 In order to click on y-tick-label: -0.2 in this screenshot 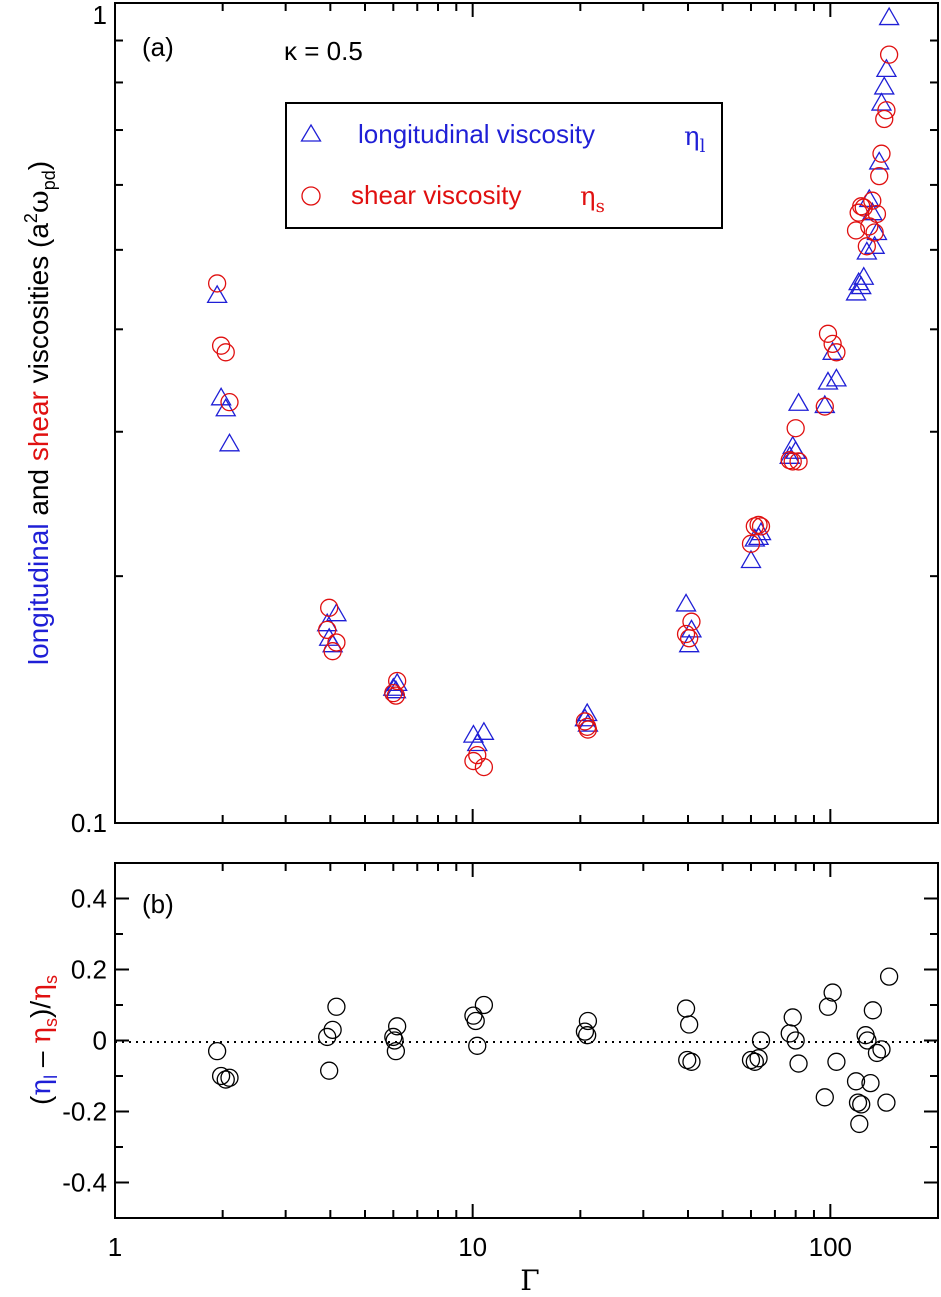, I will do `click(84, 1112)`.